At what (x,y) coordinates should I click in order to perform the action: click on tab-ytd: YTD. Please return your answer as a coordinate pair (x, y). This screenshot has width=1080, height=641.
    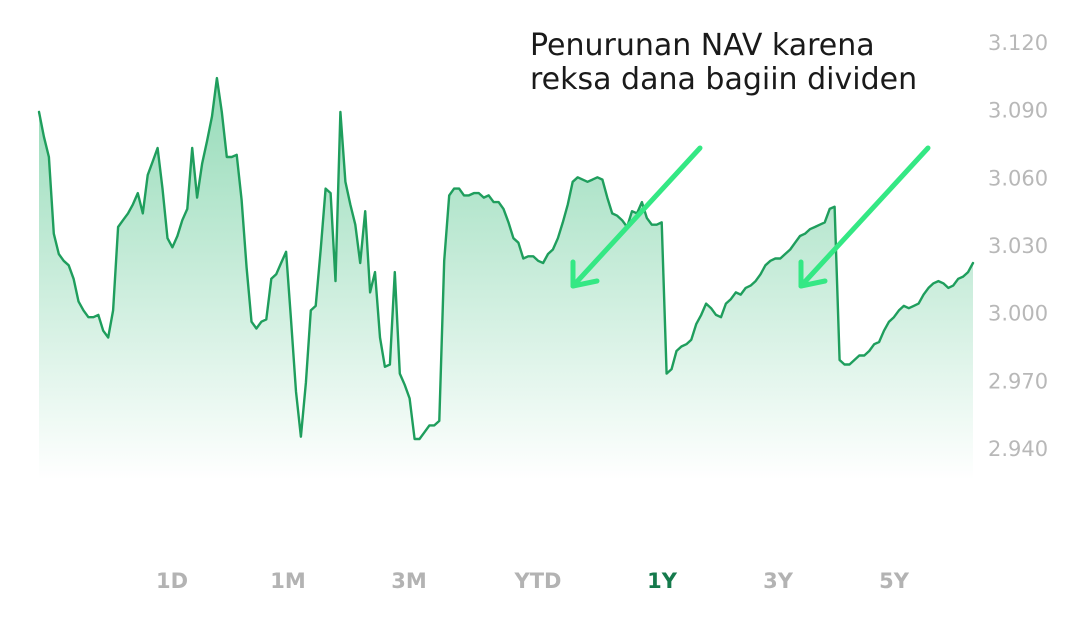
    Looking at the image, I should click on (538, 581).